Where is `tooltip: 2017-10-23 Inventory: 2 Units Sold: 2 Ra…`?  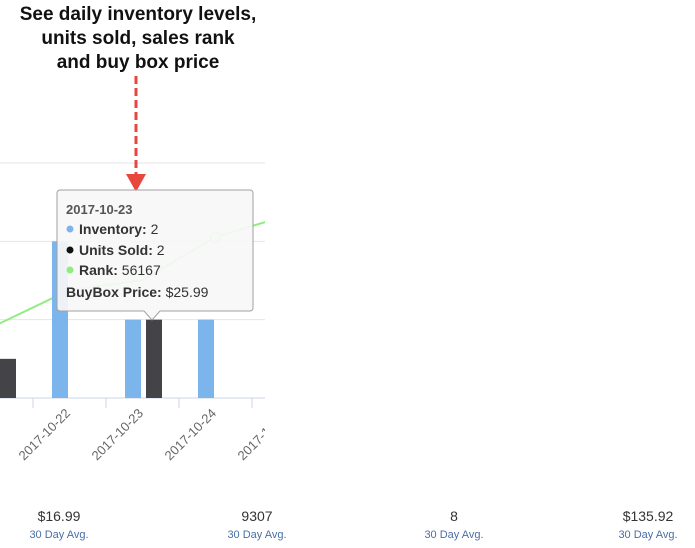 tooltip: 2017-10-23 Inventory: 2 Units Sold: 2 Ra… is located at coordinates (155, 255).